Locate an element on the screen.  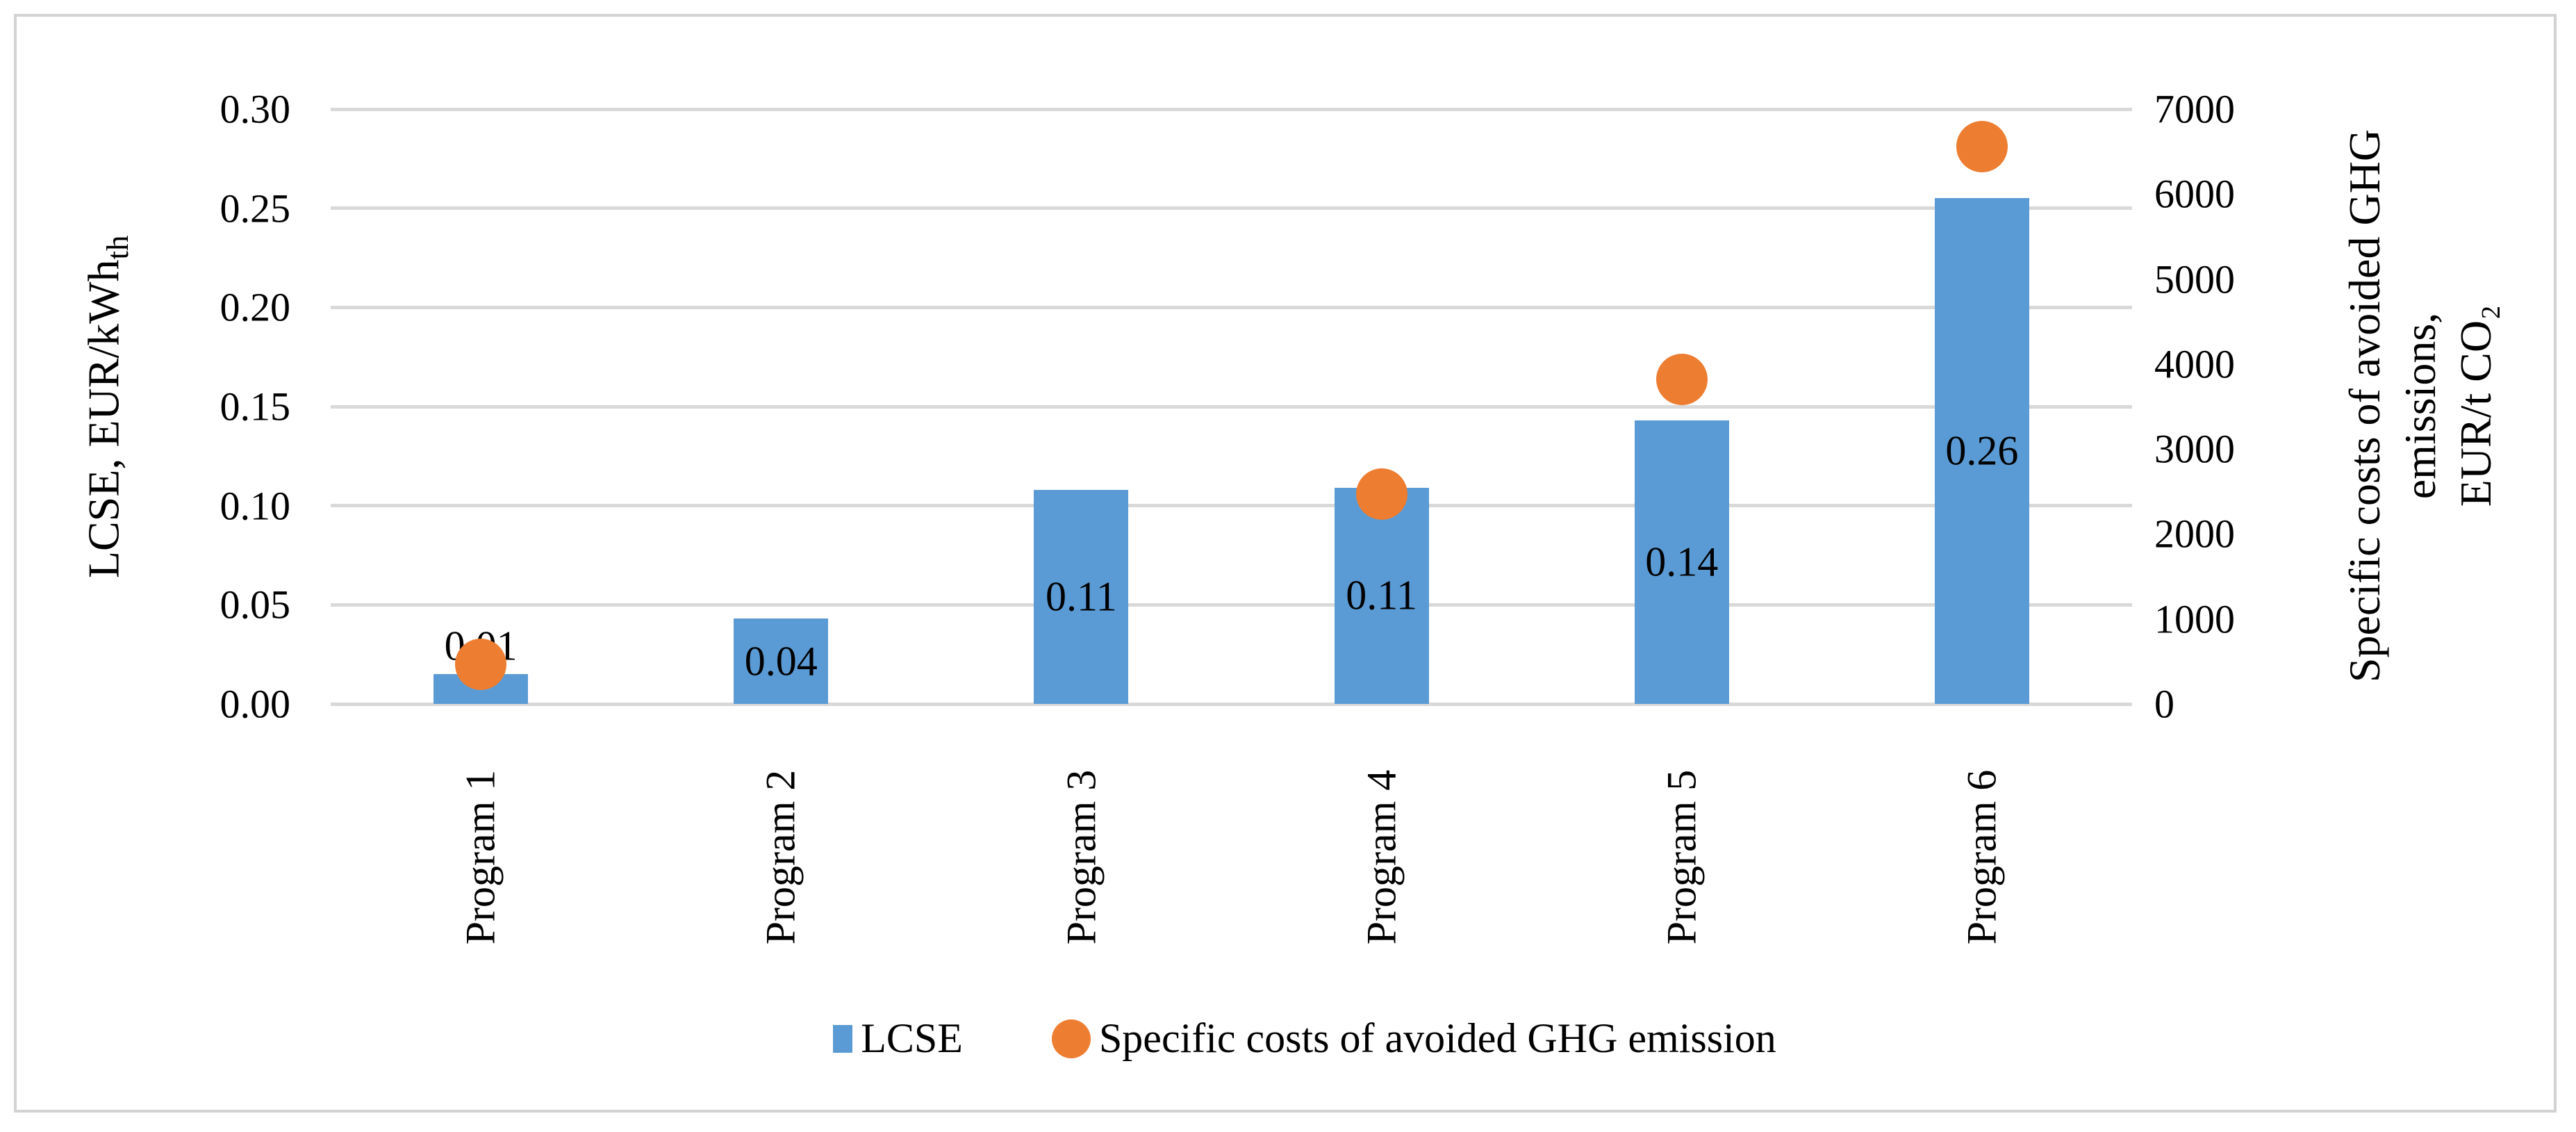
left-axis-tick: 0.25 is located at coordinates (256, 209).